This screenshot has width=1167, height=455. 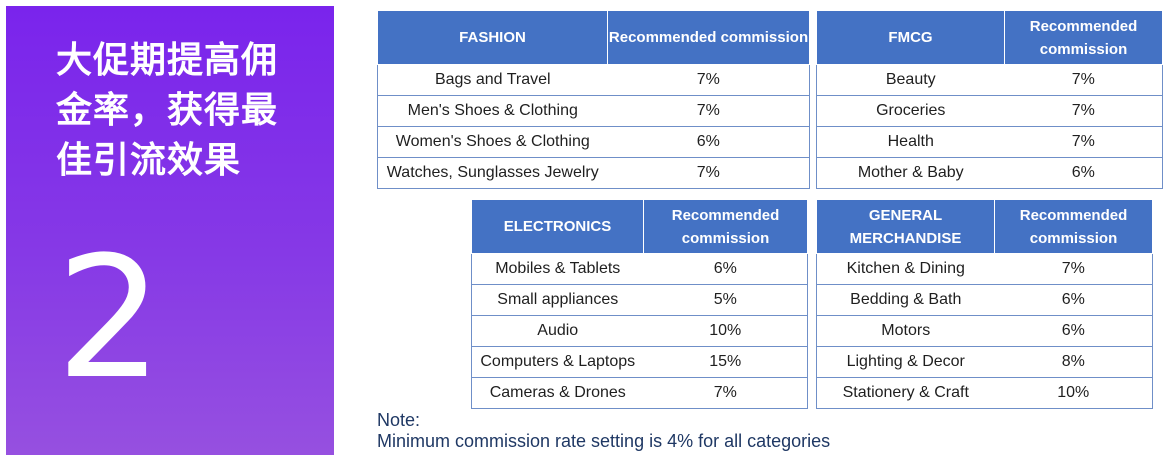 I want to click on category-cell: Women's Shoes & Clothing, so click(x=492, y=142).